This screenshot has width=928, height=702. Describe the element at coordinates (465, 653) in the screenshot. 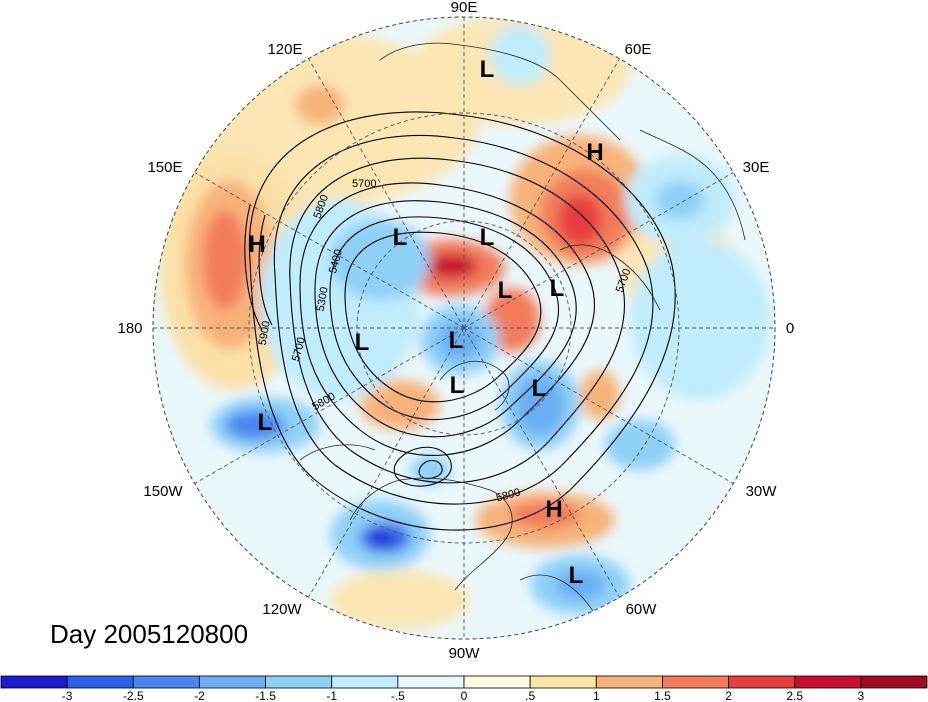

I see `lon-label-90w: 90W` at that location.